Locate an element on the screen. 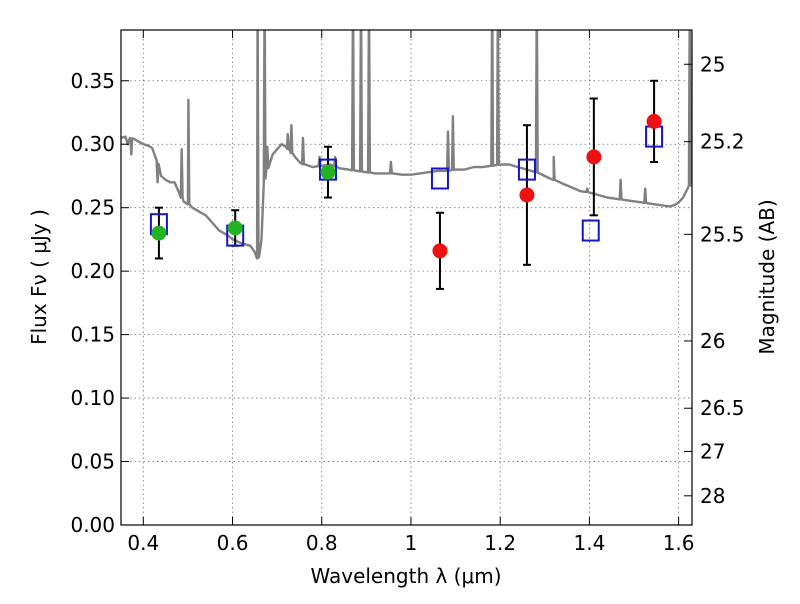 This screenshot has width=800, height=604. y2-axis-title: Magnitude (AB) is located at coordinates (767, 276).